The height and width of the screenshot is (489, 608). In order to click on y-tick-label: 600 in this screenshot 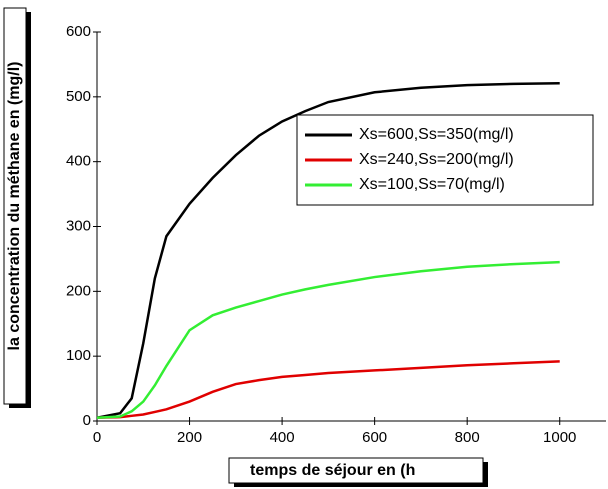, I will do `click(78, 31)`.